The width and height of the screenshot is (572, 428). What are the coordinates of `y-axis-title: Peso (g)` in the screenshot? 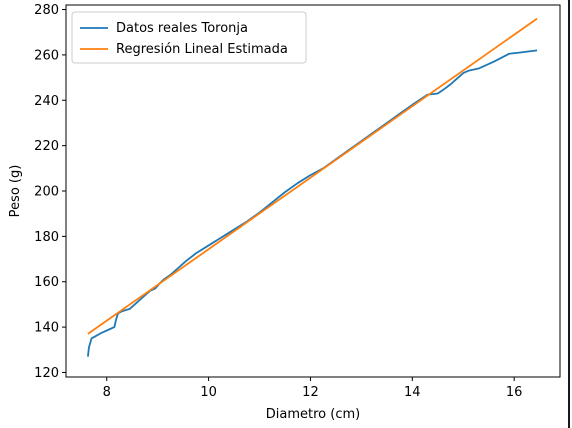 It's located at (15, 191).